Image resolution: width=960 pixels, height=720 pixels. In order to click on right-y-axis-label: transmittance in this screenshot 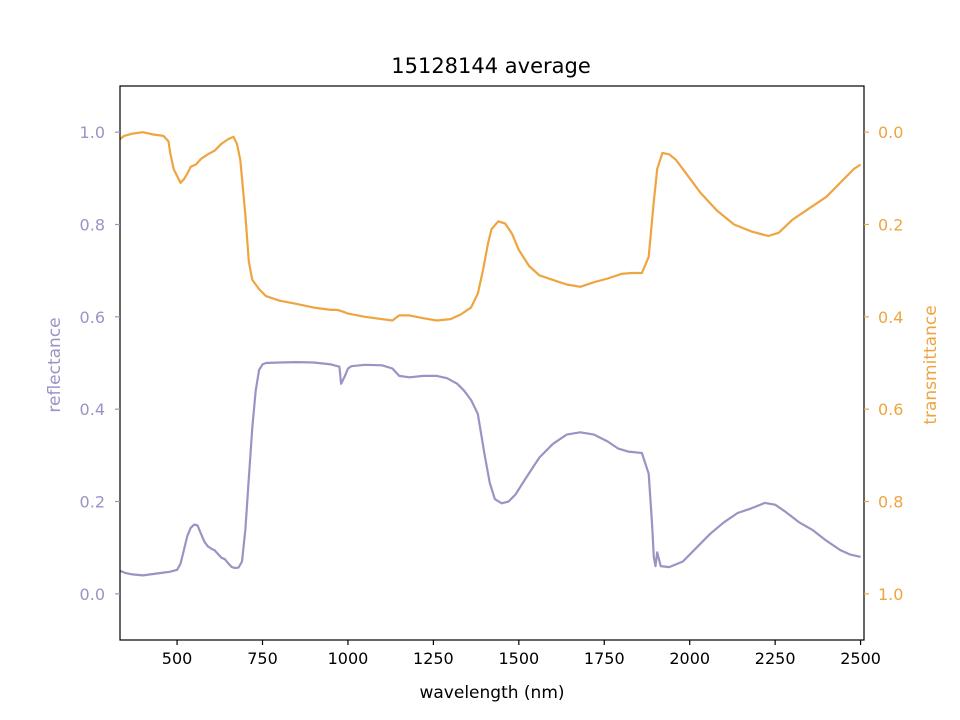, I will do `click(931, 364)`.